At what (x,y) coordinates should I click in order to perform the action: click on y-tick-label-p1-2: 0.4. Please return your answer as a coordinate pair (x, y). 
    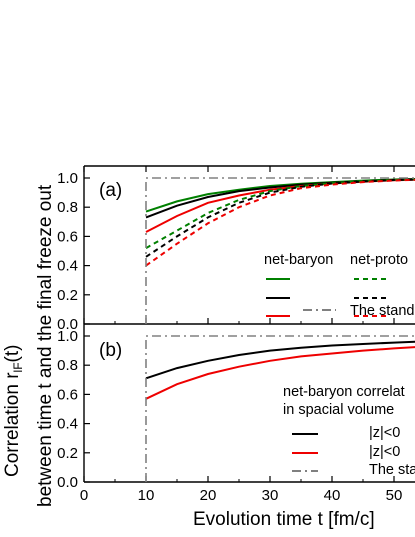
    Looking at the image, I should click on (67, 424).